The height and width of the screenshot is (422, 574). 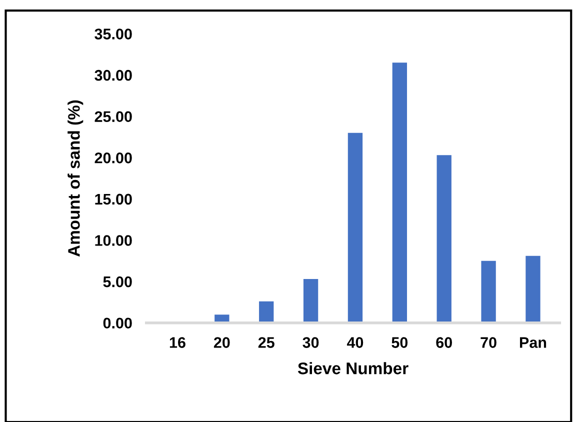 I want to click on y-axis-title: Amount of sand (%), so click(x=76, y=178).